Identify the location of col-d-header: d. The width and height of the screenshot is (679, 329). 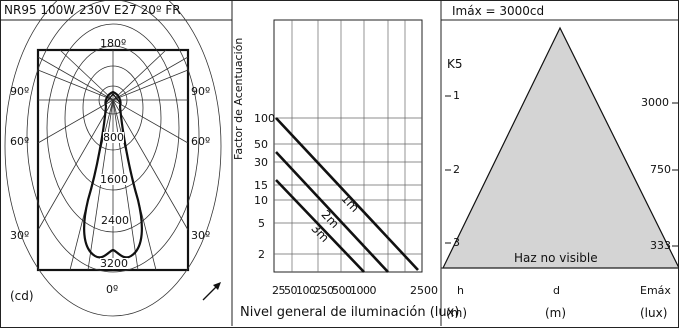
(556, 290).